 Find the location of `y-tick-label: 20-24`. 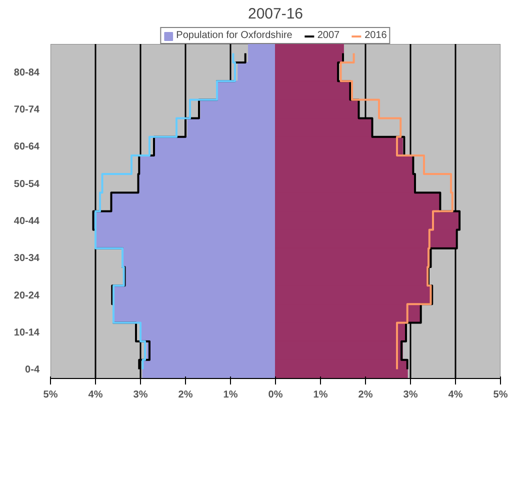

y-tick-label: 20-24 is located at coordinates (27, 296).